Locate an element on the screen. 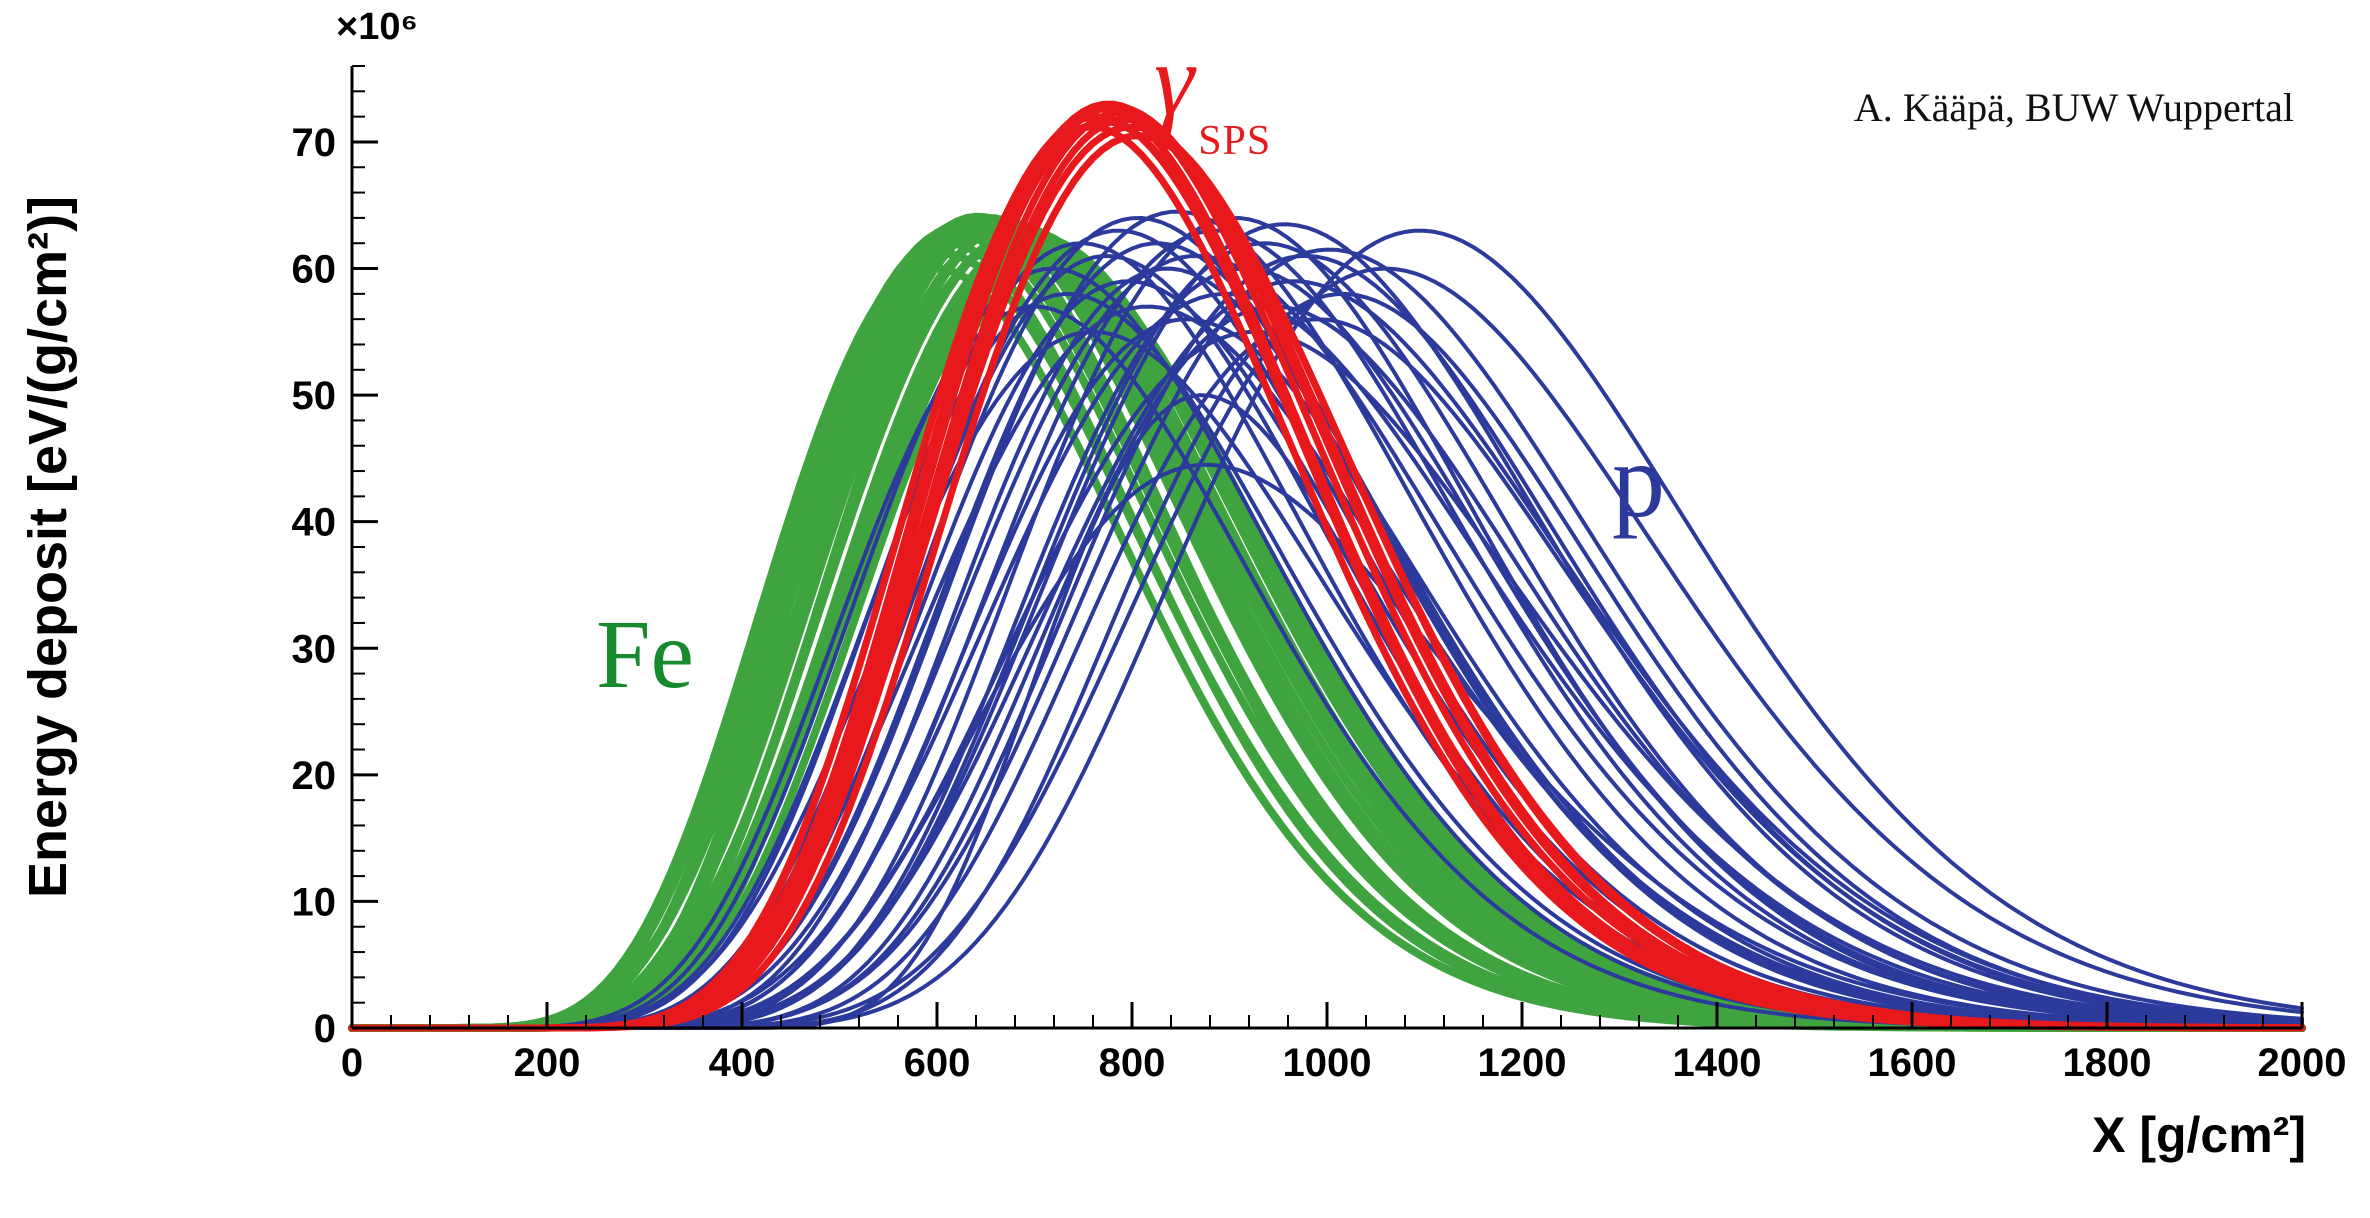 Image resolution: width=2370 pixels, height=1218 pixels. y-axis-title: Energy deposit [eV/(g/cm²)] is located at coordinates (48, 547).